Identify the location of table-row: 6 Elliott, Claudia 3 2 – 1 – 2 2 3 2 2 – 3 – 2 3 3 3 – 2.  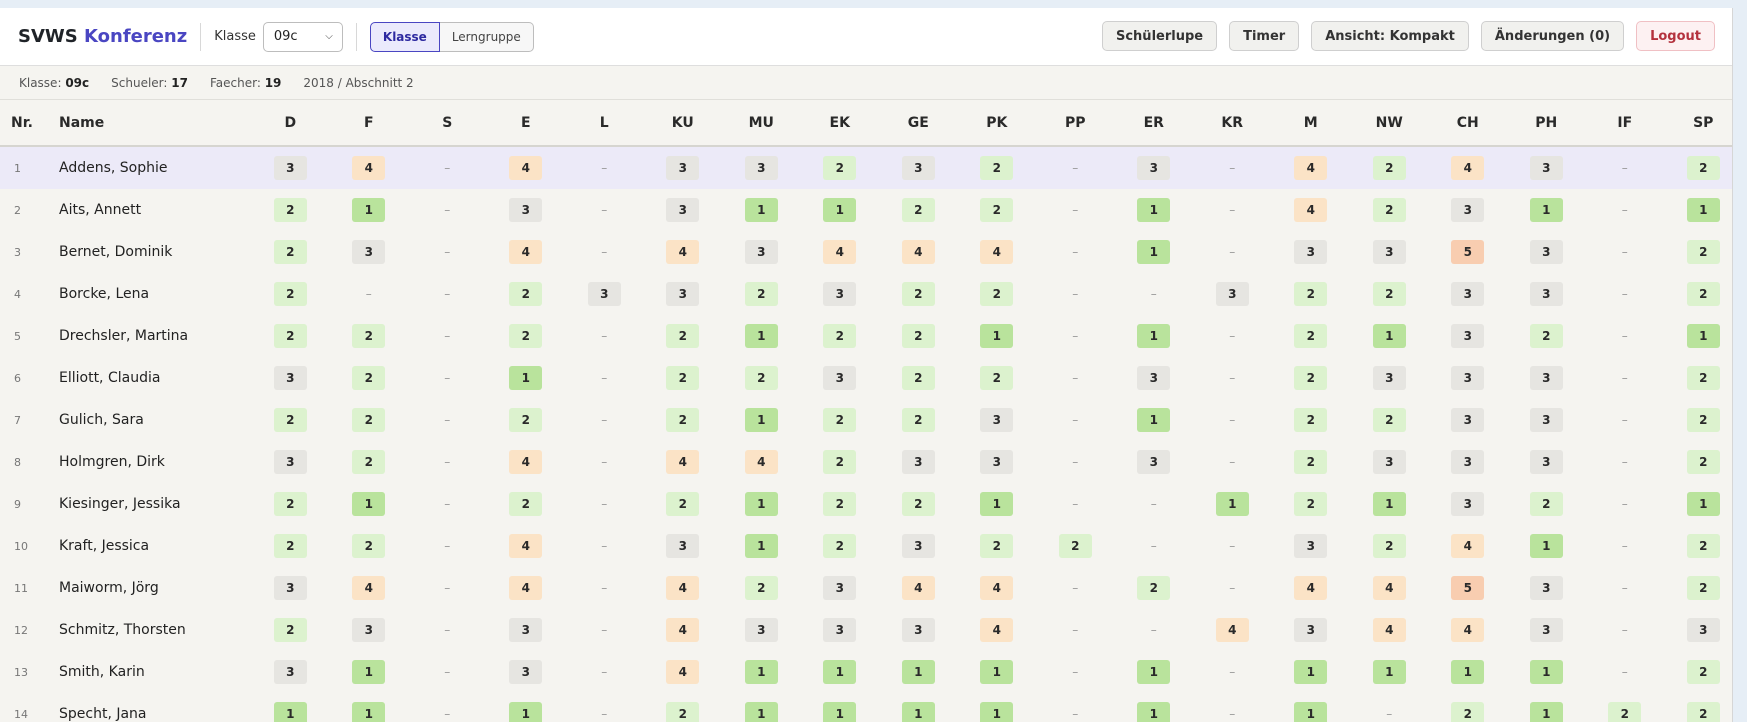
(866, 378).